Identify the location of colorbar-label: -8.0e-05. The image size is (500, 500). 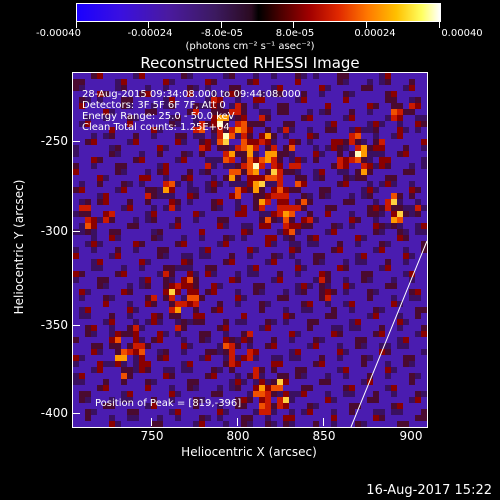
(222, 33).